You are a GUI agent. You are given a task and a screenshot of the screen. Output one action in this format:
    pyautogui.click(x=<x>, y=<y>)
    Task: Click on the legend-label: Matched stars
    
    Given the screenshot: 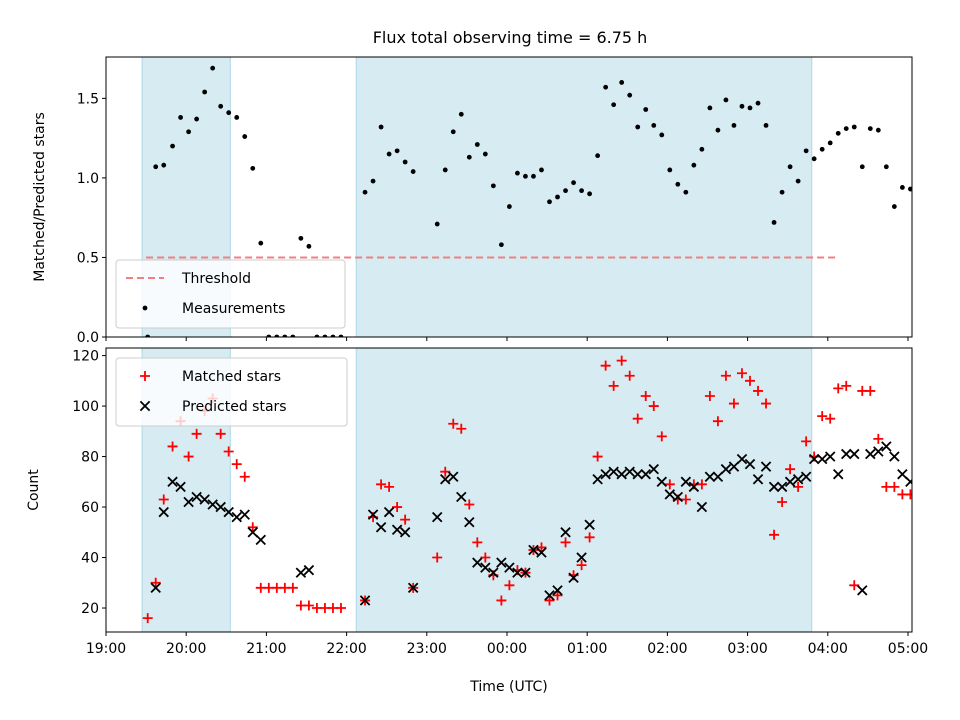 What is the action you would take?
    pyautogui.click(x=231, y=377)
    